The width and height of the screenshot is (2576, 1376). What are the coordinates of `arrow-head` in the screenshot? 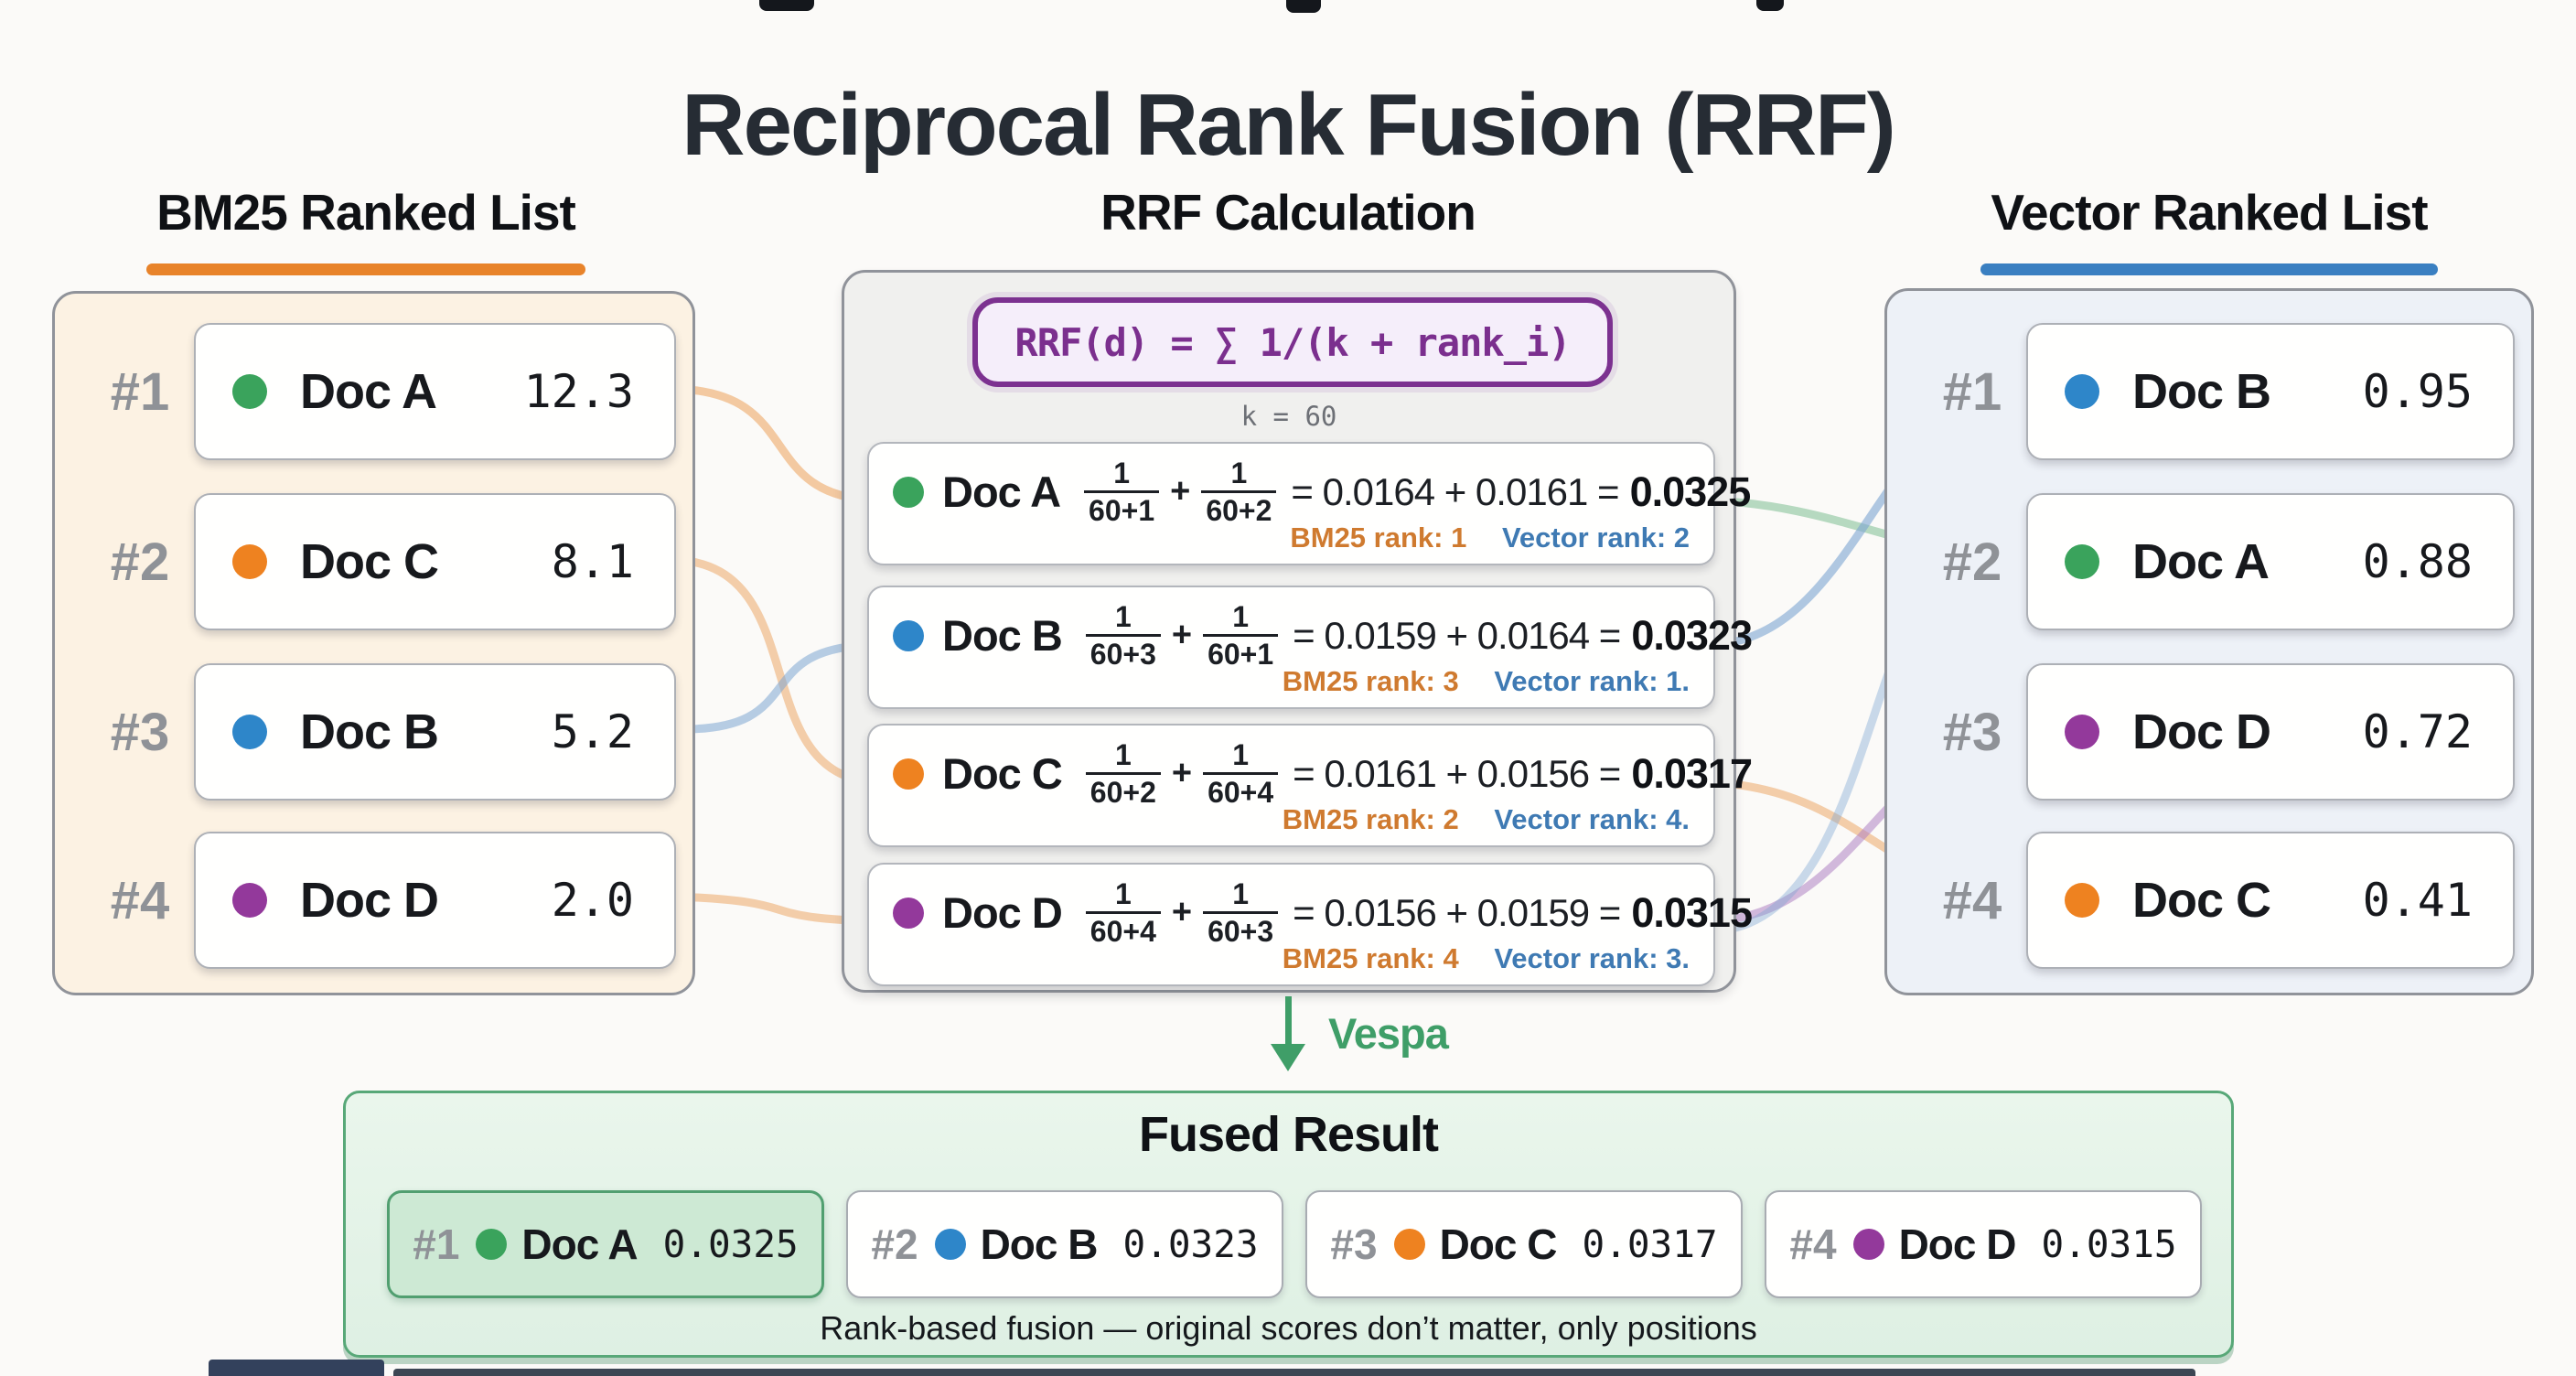 It's located at (1288, 1057).